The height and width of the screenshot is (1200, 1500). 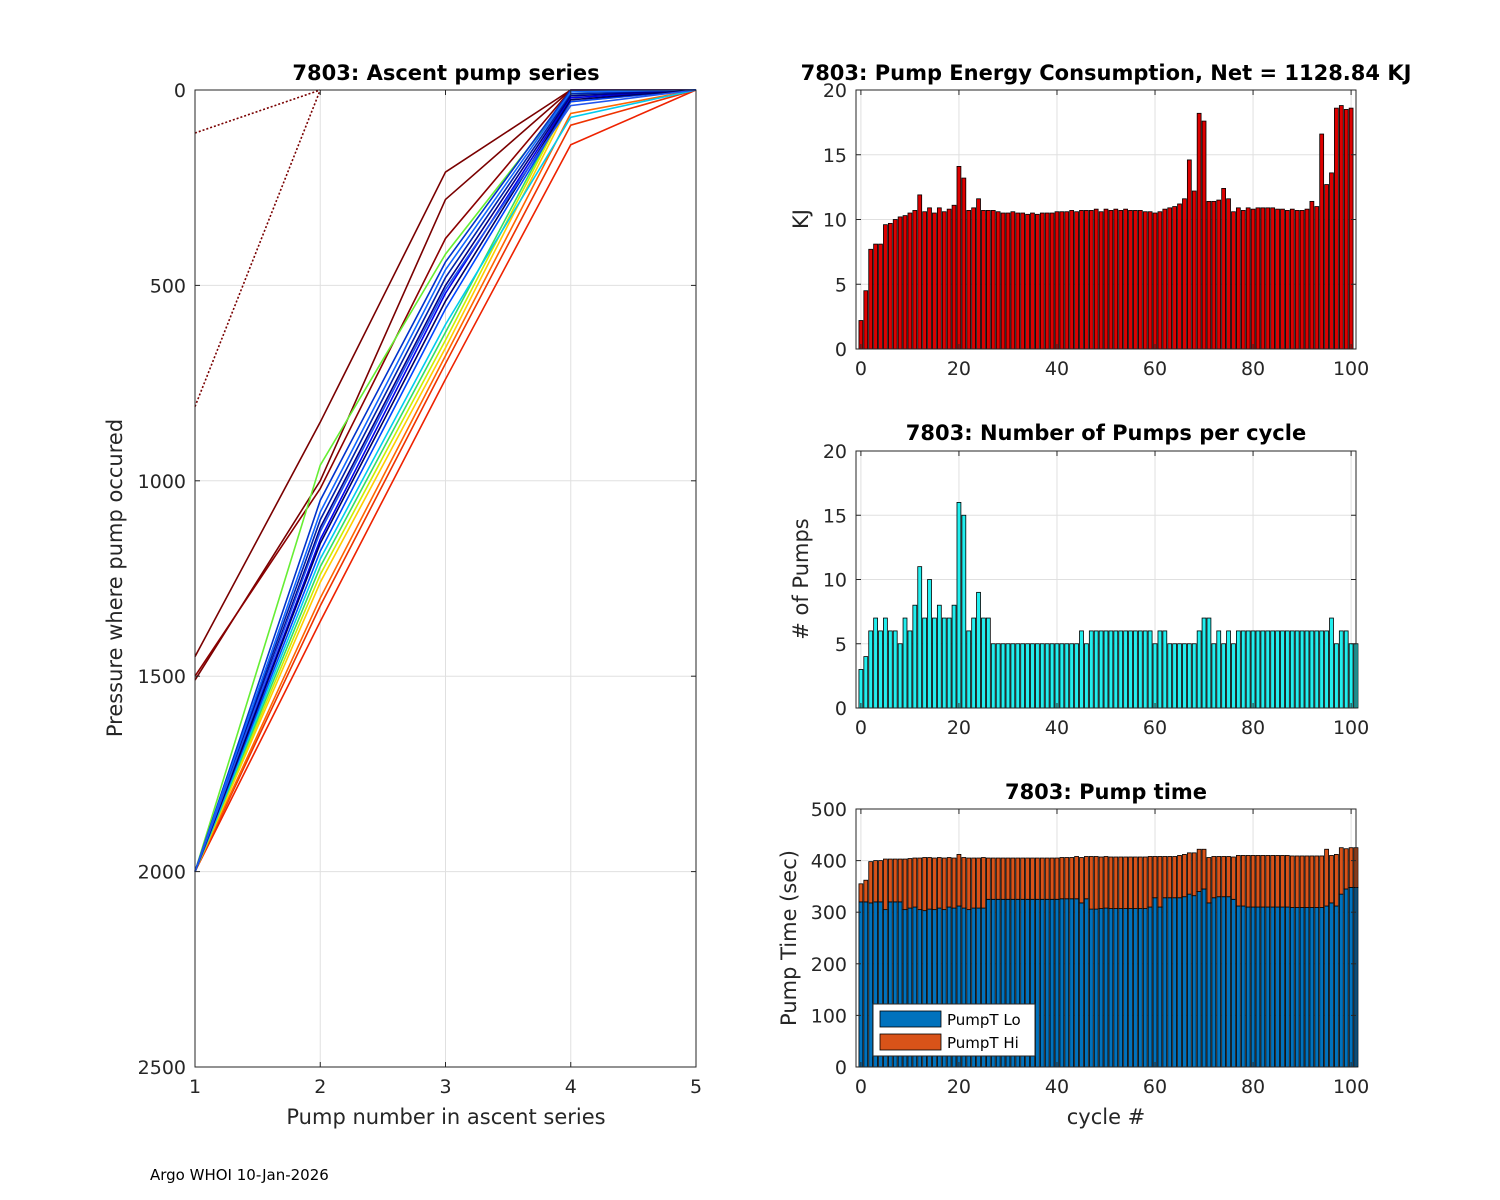 I want to click on y-tick-label: 20, so click(x=835, y=91).